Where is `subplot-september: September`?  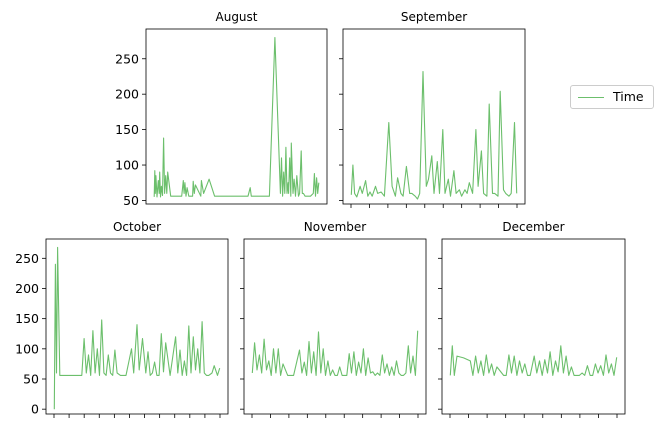
subplot-september: September is located at coordinates (432, 109).